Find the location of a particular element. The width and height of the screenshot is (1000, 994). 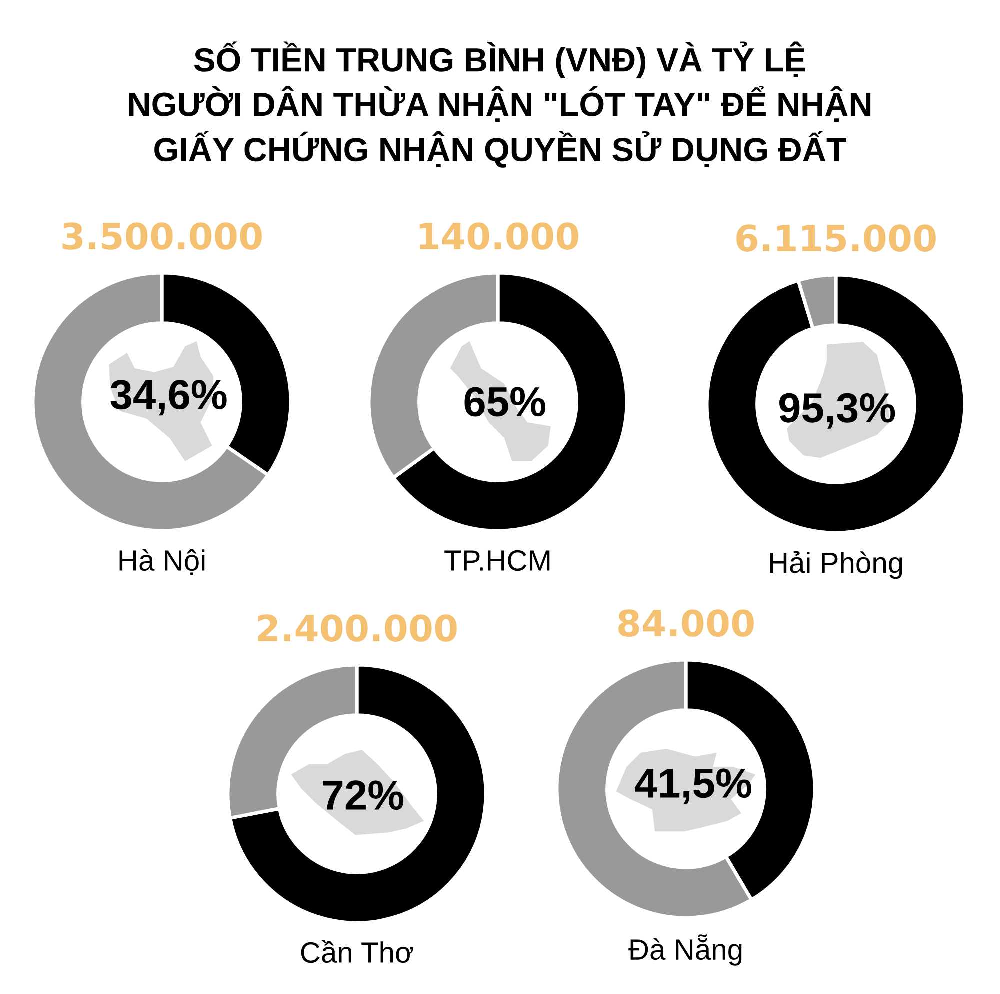

data-label: 34,6% is located at coordinates (168, 398).